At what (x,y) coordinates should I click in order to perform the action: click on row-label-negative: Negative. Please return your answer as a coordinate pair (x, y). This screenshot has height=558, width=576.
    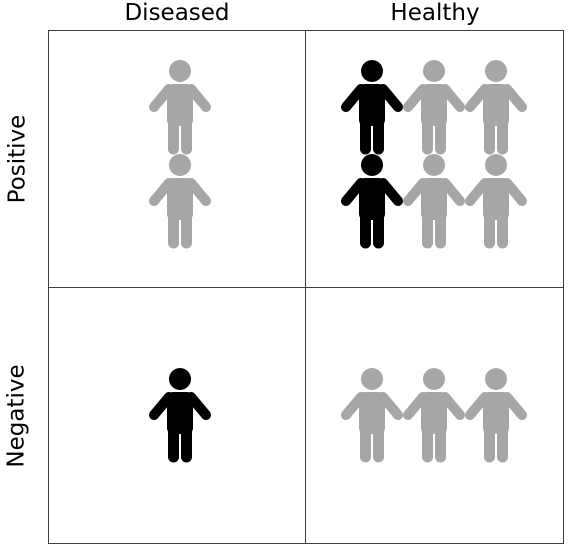
    Looking at the image, I should click on (17, 415).